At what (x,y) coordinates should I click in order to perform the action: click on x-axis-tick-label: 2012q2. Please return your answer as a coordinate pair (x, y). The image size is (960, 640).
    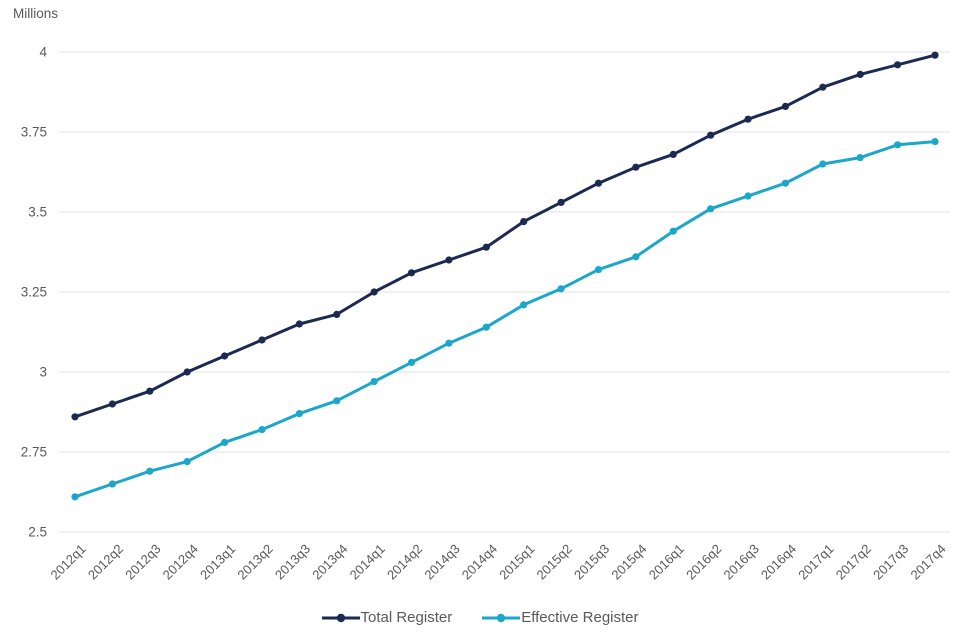
    Looking at the image, I should click on (105, 561).